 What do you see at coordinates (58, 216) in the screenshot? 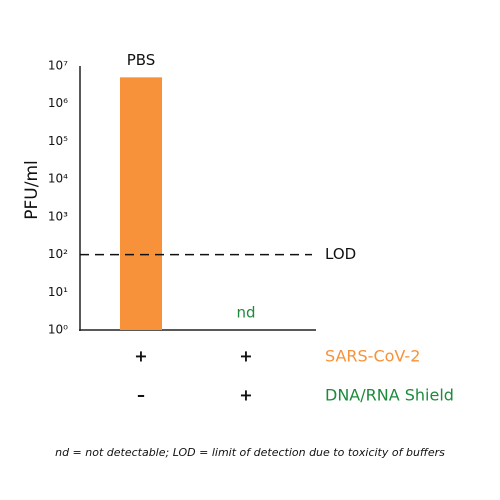
I see `y-tick-label: 10³` at bounding box center [58, 216].